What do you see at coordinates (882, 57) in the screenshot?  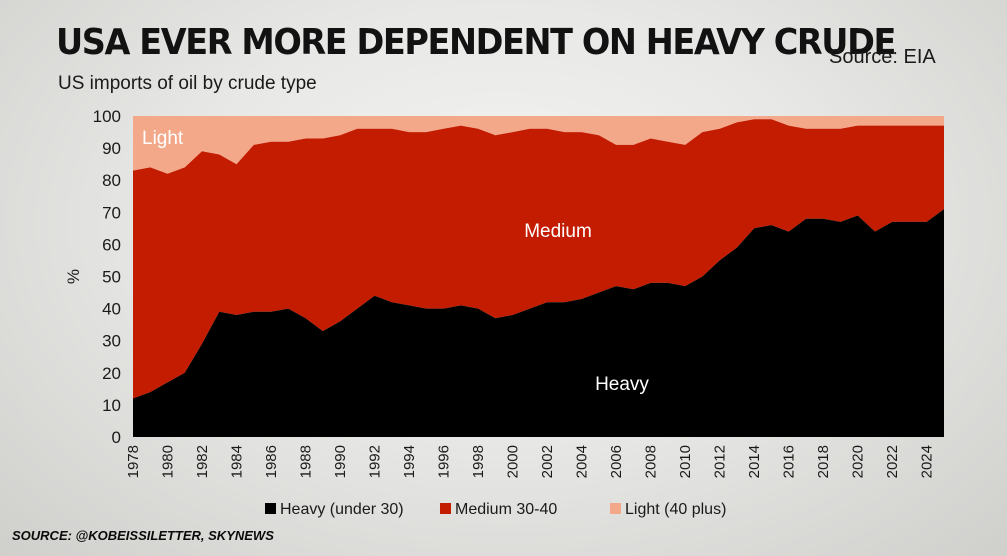 I see `source-label: Source: EIA` at bounding box center [882, 57].